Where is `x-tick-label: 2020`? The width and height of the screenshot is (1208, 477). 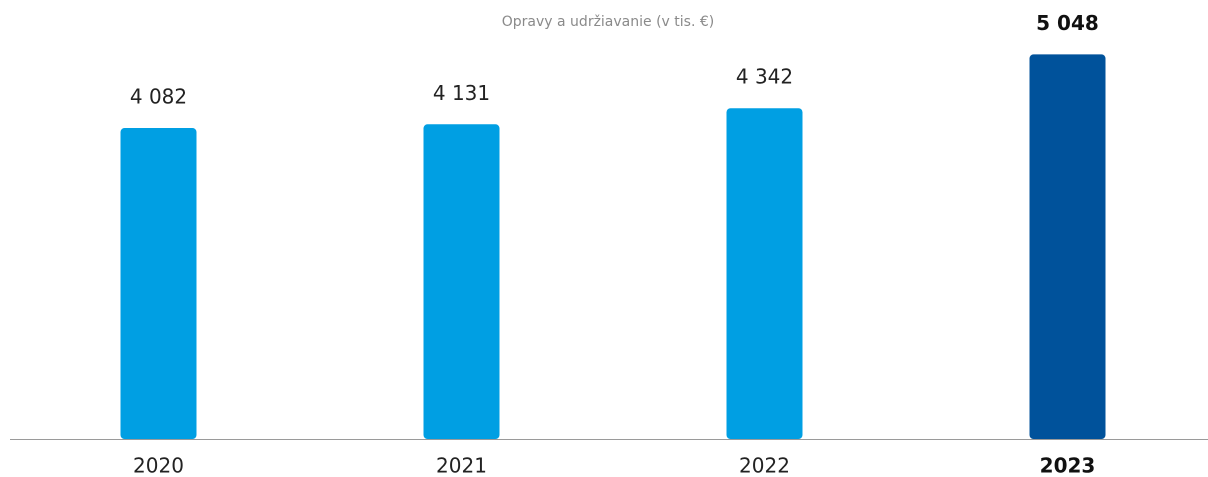
x-tick-label: 2020 is located at coordinates (158, 465).